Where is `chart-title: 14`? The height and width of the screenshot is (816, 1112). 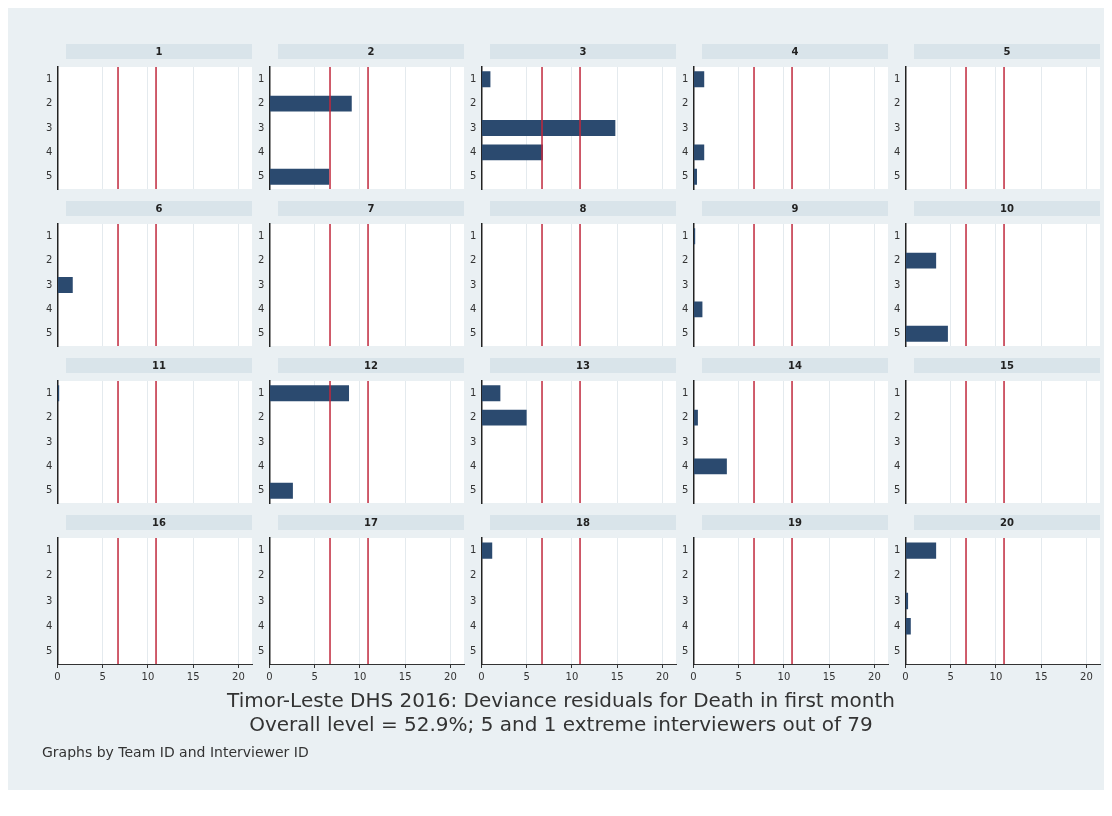 chart-title: 14 is located at coordinates (795, 365).